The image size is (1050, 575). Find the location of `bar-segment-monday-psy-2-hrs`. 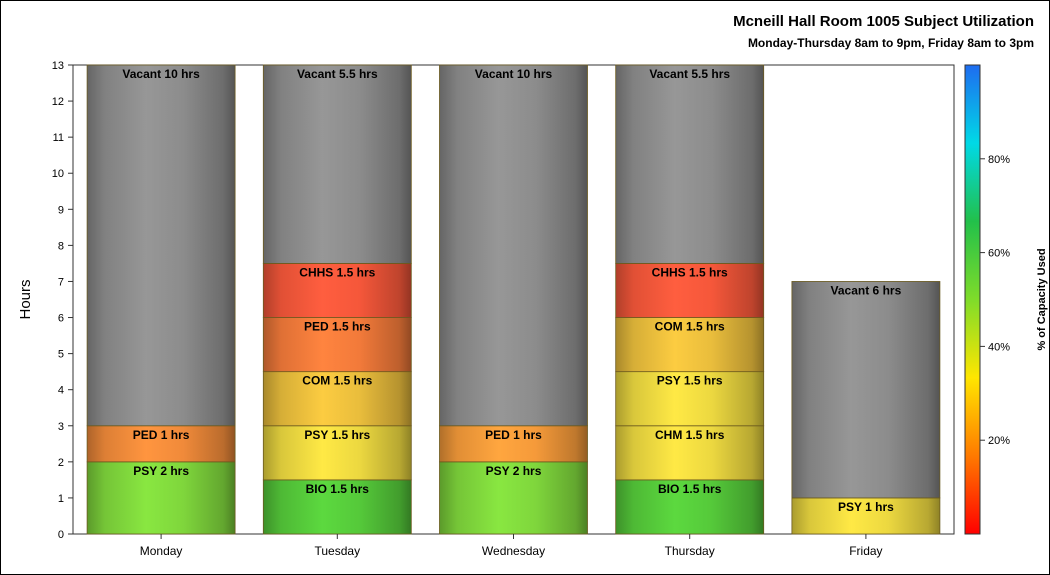

bar-segment-monday-psy-2-hrs is located at coordinates (161, 498).